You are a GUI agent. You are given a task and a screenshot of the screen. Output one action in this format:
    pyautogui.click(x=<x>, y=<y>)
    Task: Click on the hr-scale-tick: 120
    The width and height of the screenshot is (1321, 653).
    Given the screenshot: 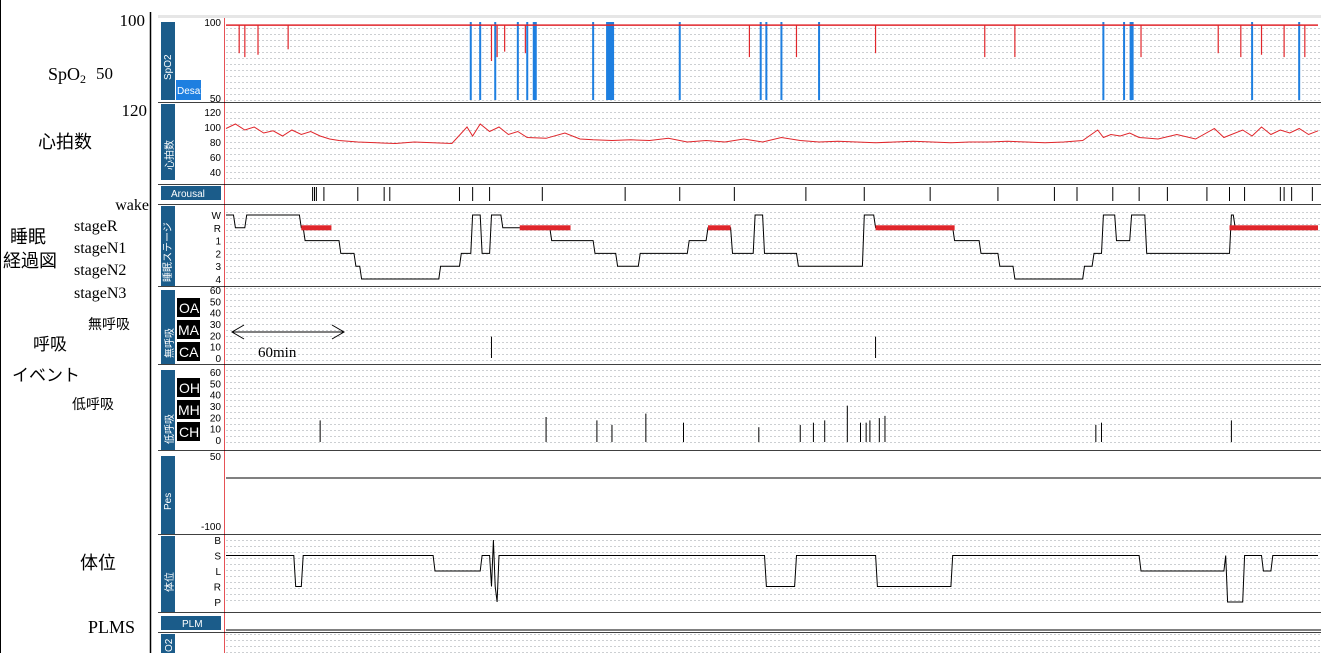 What is the action you would take?
    pyautogui.click(x=212, y=113)
    